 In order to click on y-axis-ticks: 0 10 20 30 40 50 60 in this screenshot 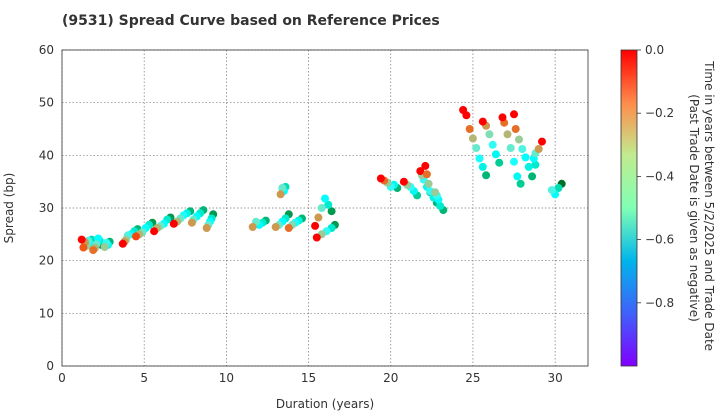, I will do `click(46, 208)`.